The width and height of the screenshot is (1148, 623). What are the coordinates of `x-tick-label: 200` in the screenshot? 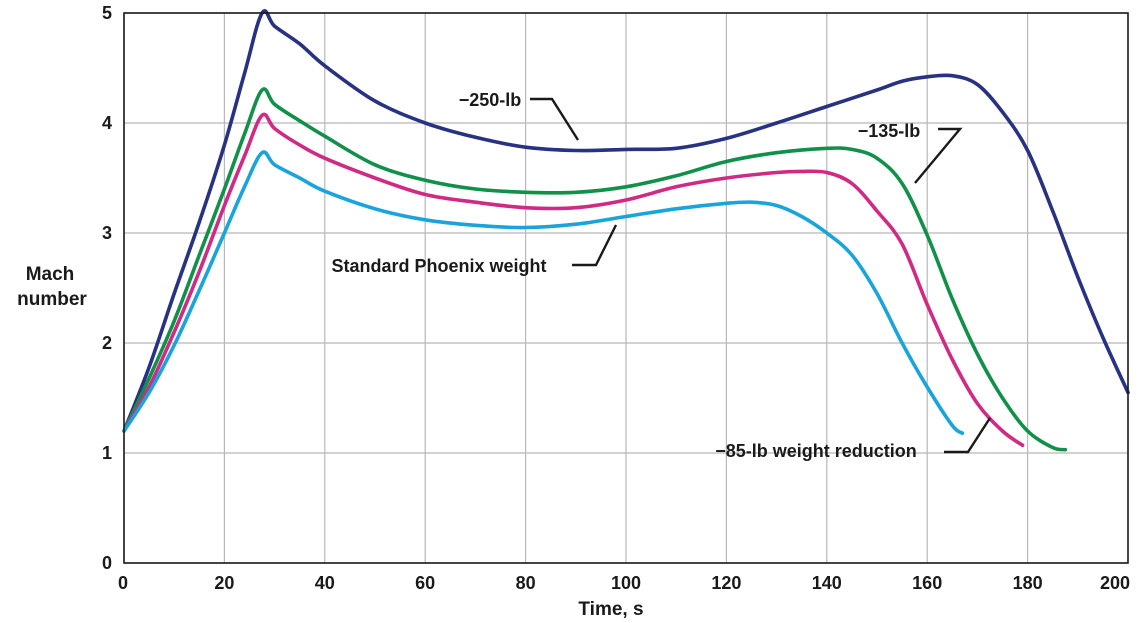 It's located at (1115, 583).